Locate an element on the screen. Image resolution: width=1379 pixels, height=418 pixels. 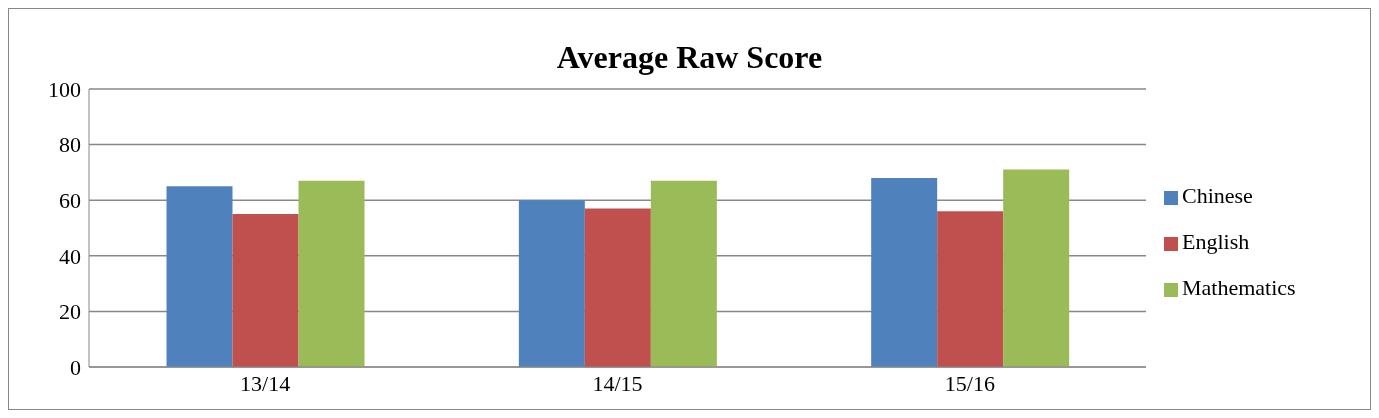
y-tick-label: 60 is located at coordinates (70, 201).